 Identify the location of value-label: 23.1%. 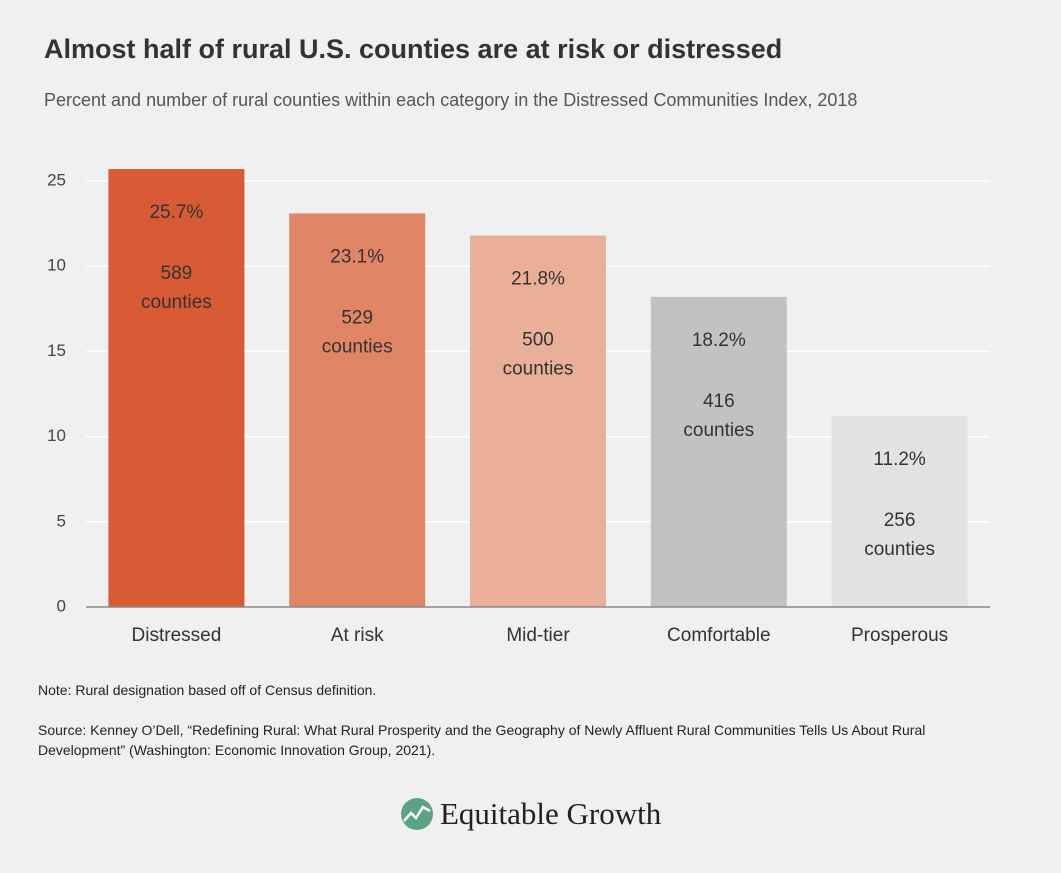
(357, 256).